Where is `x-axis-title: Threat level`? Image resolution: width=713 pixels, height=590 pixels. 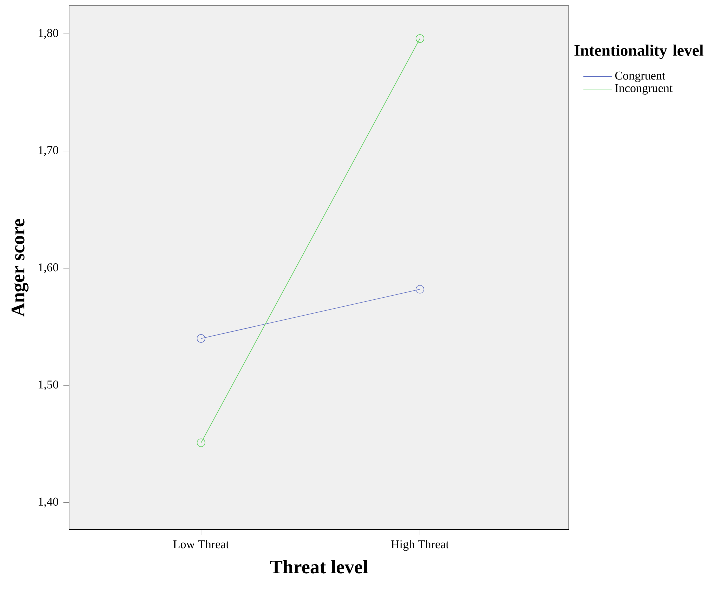
x-axis-title: Threat level is located at coordinates (319, 567).